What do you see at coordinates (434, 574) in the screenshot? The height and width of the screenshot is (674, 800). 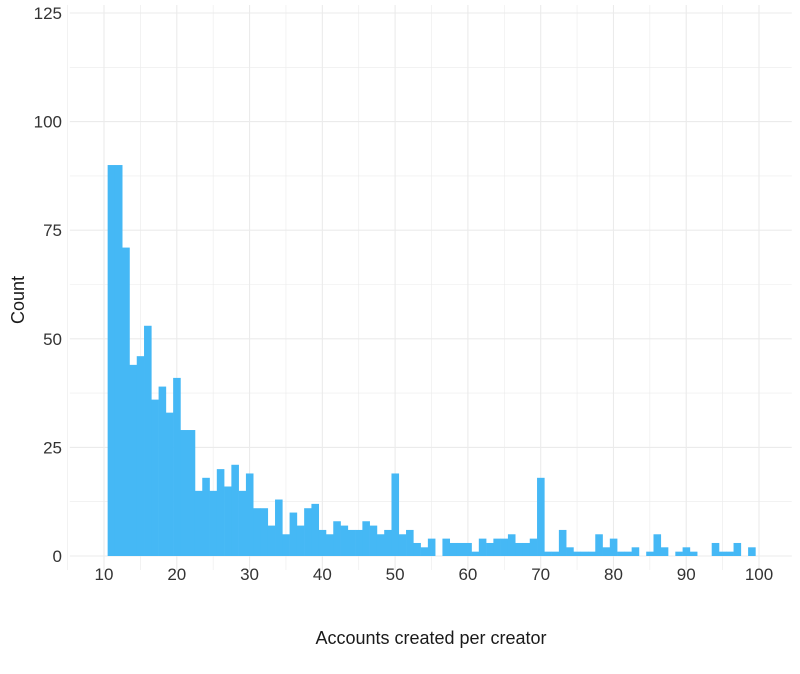 I see `x-tick-labels: 10 20 30 40 50 60 70 80 90 100` at bounding box center [434, 574].